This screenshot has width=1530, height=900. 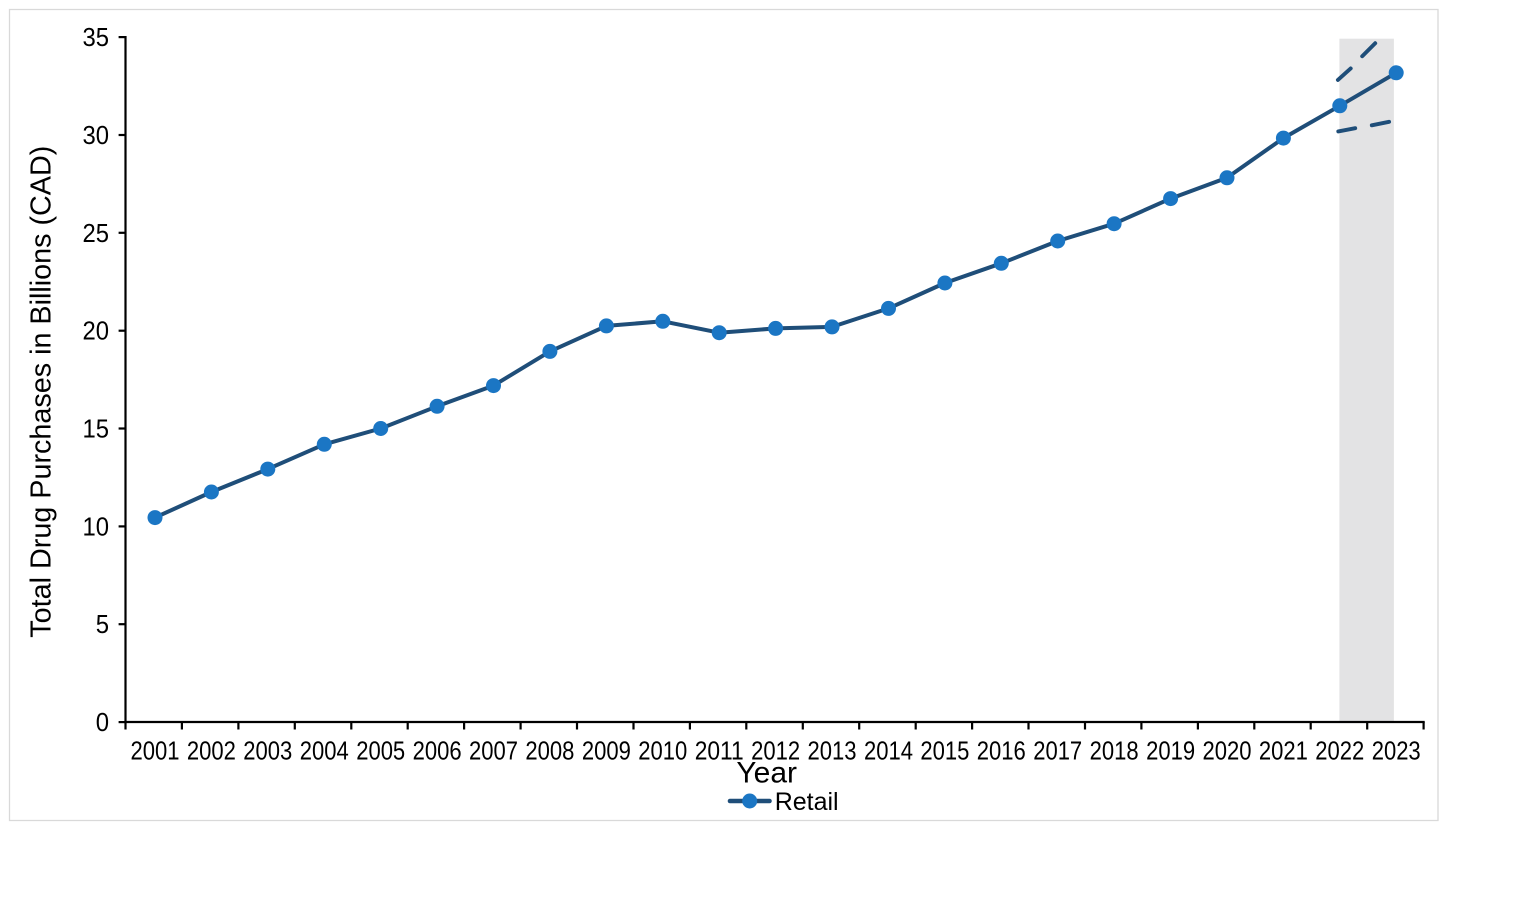 What do you see at coordinates (96, 233) in the screenshot?
I see `svg-text: 25` at bounding box center [96, 233].